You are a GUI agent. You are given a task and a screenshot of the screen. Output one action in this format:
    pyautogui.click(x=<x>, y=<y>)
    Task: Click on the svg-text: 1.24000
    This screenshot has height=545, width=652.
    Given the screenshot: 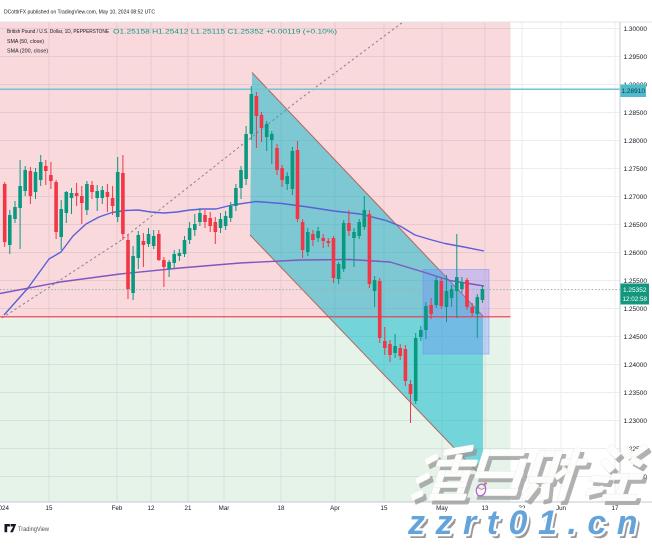 What is the action you would take?
    pyautogui.click(x=636, y=365)
    